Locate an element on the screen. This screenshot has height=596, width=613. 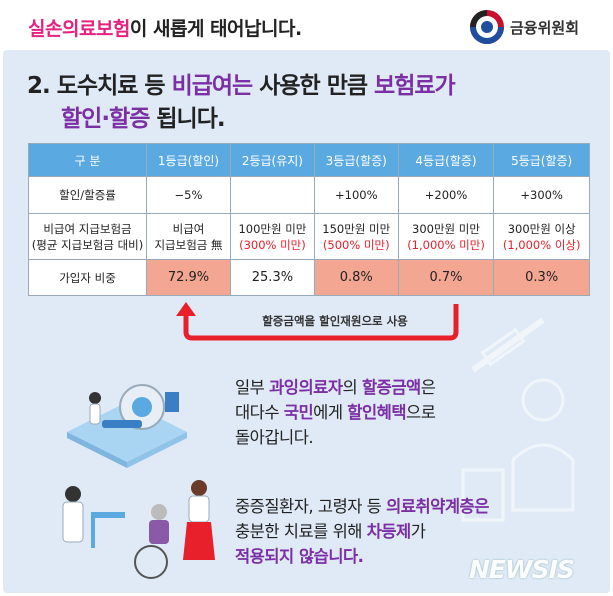
table-header: 5등급(할증) is located at coordinates (541, 160).